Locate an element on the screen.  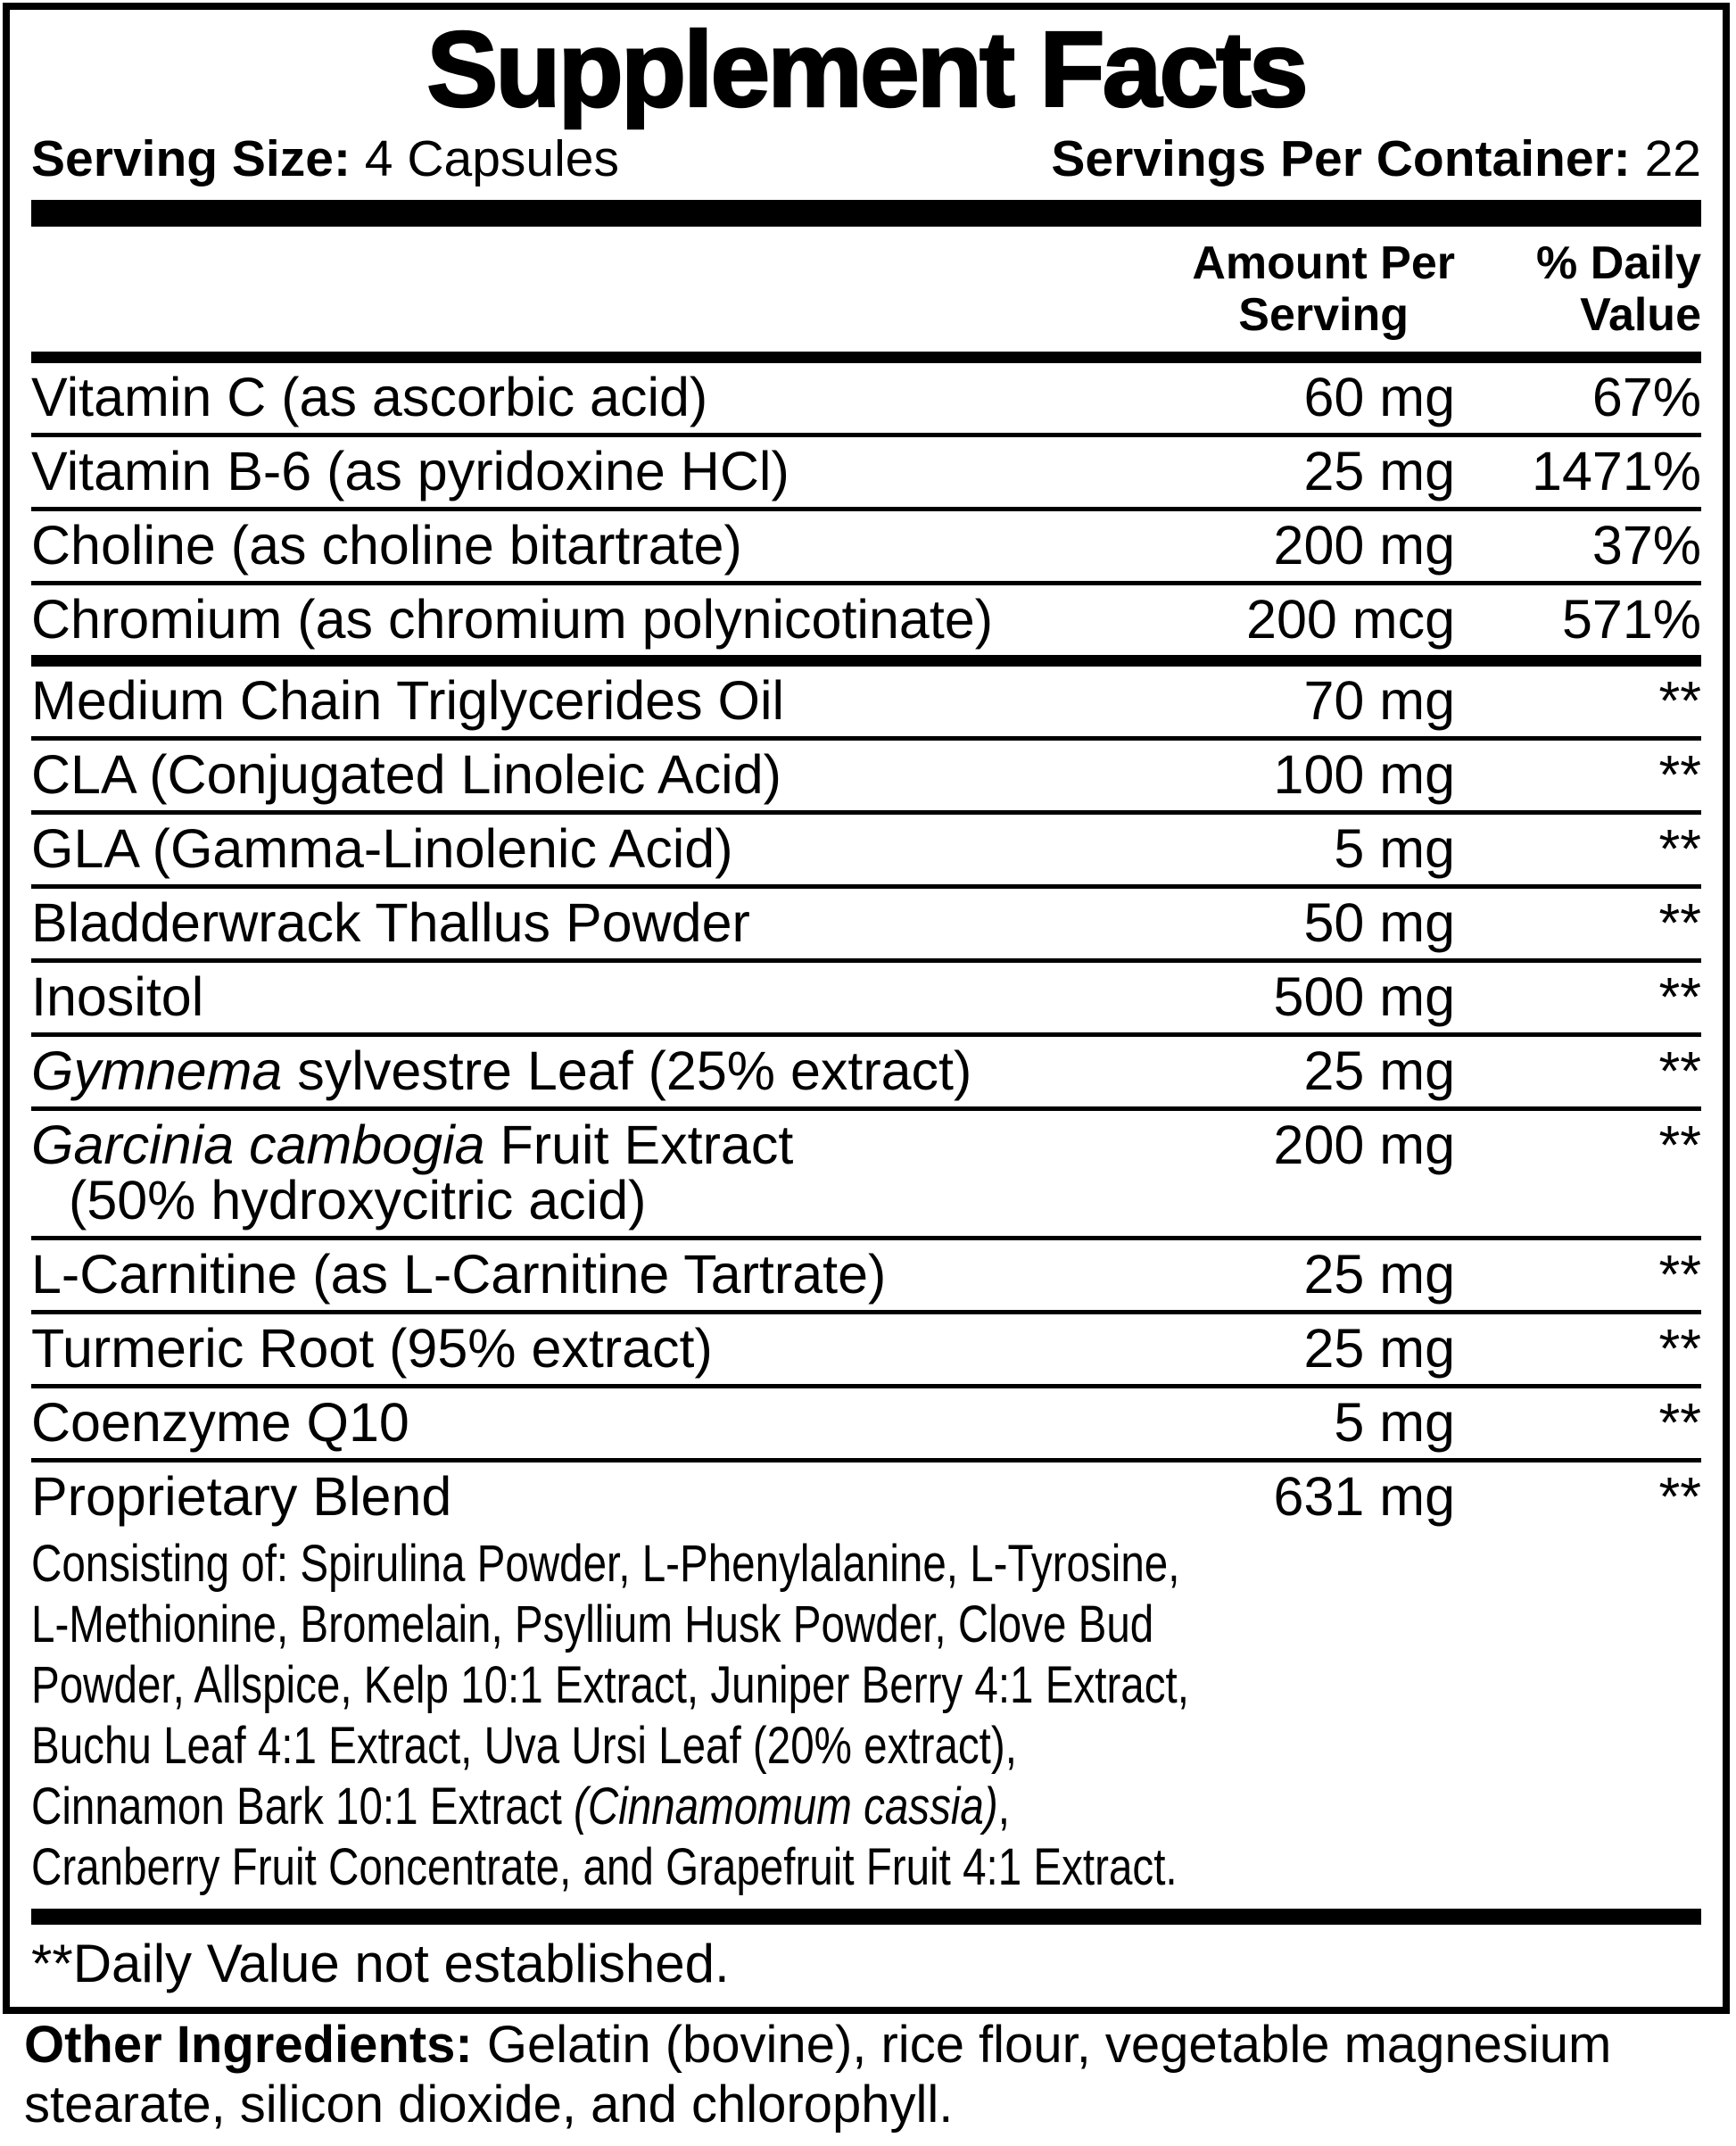
ingredient-daily-value: 37% is located at coordinates (1646, 545).